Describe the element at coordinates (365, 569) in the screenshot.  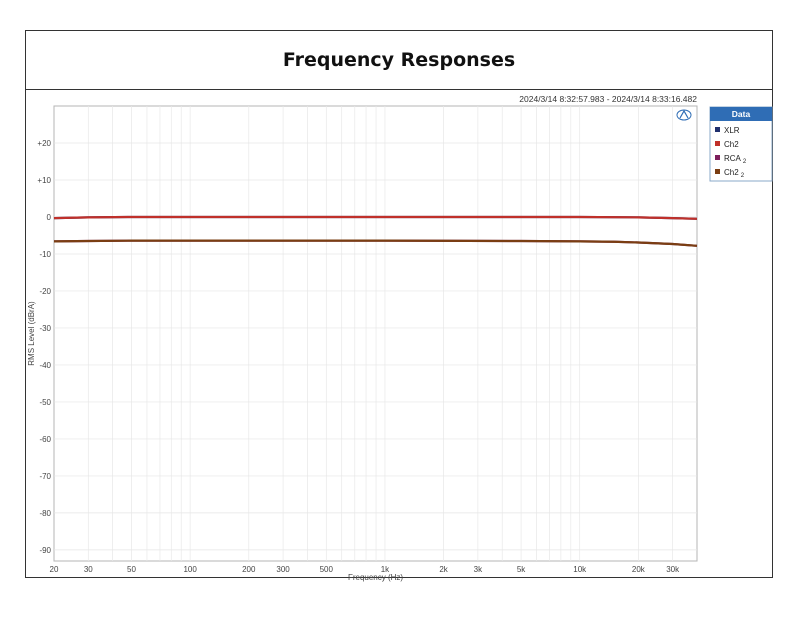
I see `x-axis-ticks: 20 30 50 100 200 300 500 1k 2k 3k 5k 10k 20k 30k` at that location.